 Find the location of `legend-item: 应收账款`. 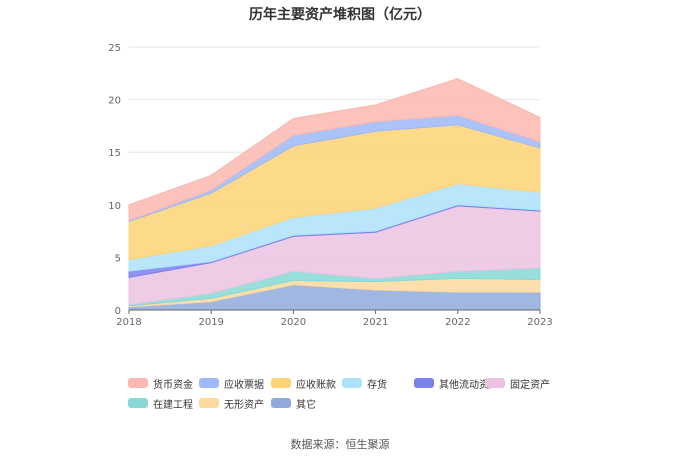

legend-item: 应收账款 is located at coordinates (303, 383).